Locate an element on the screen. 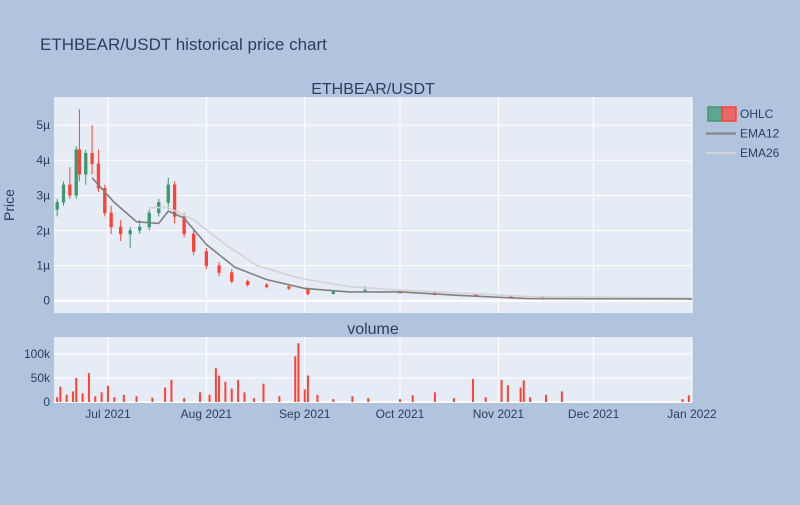 The height and width of the screenshot is (505, 800). volume-plot-area is located at coordinates (373, 369).